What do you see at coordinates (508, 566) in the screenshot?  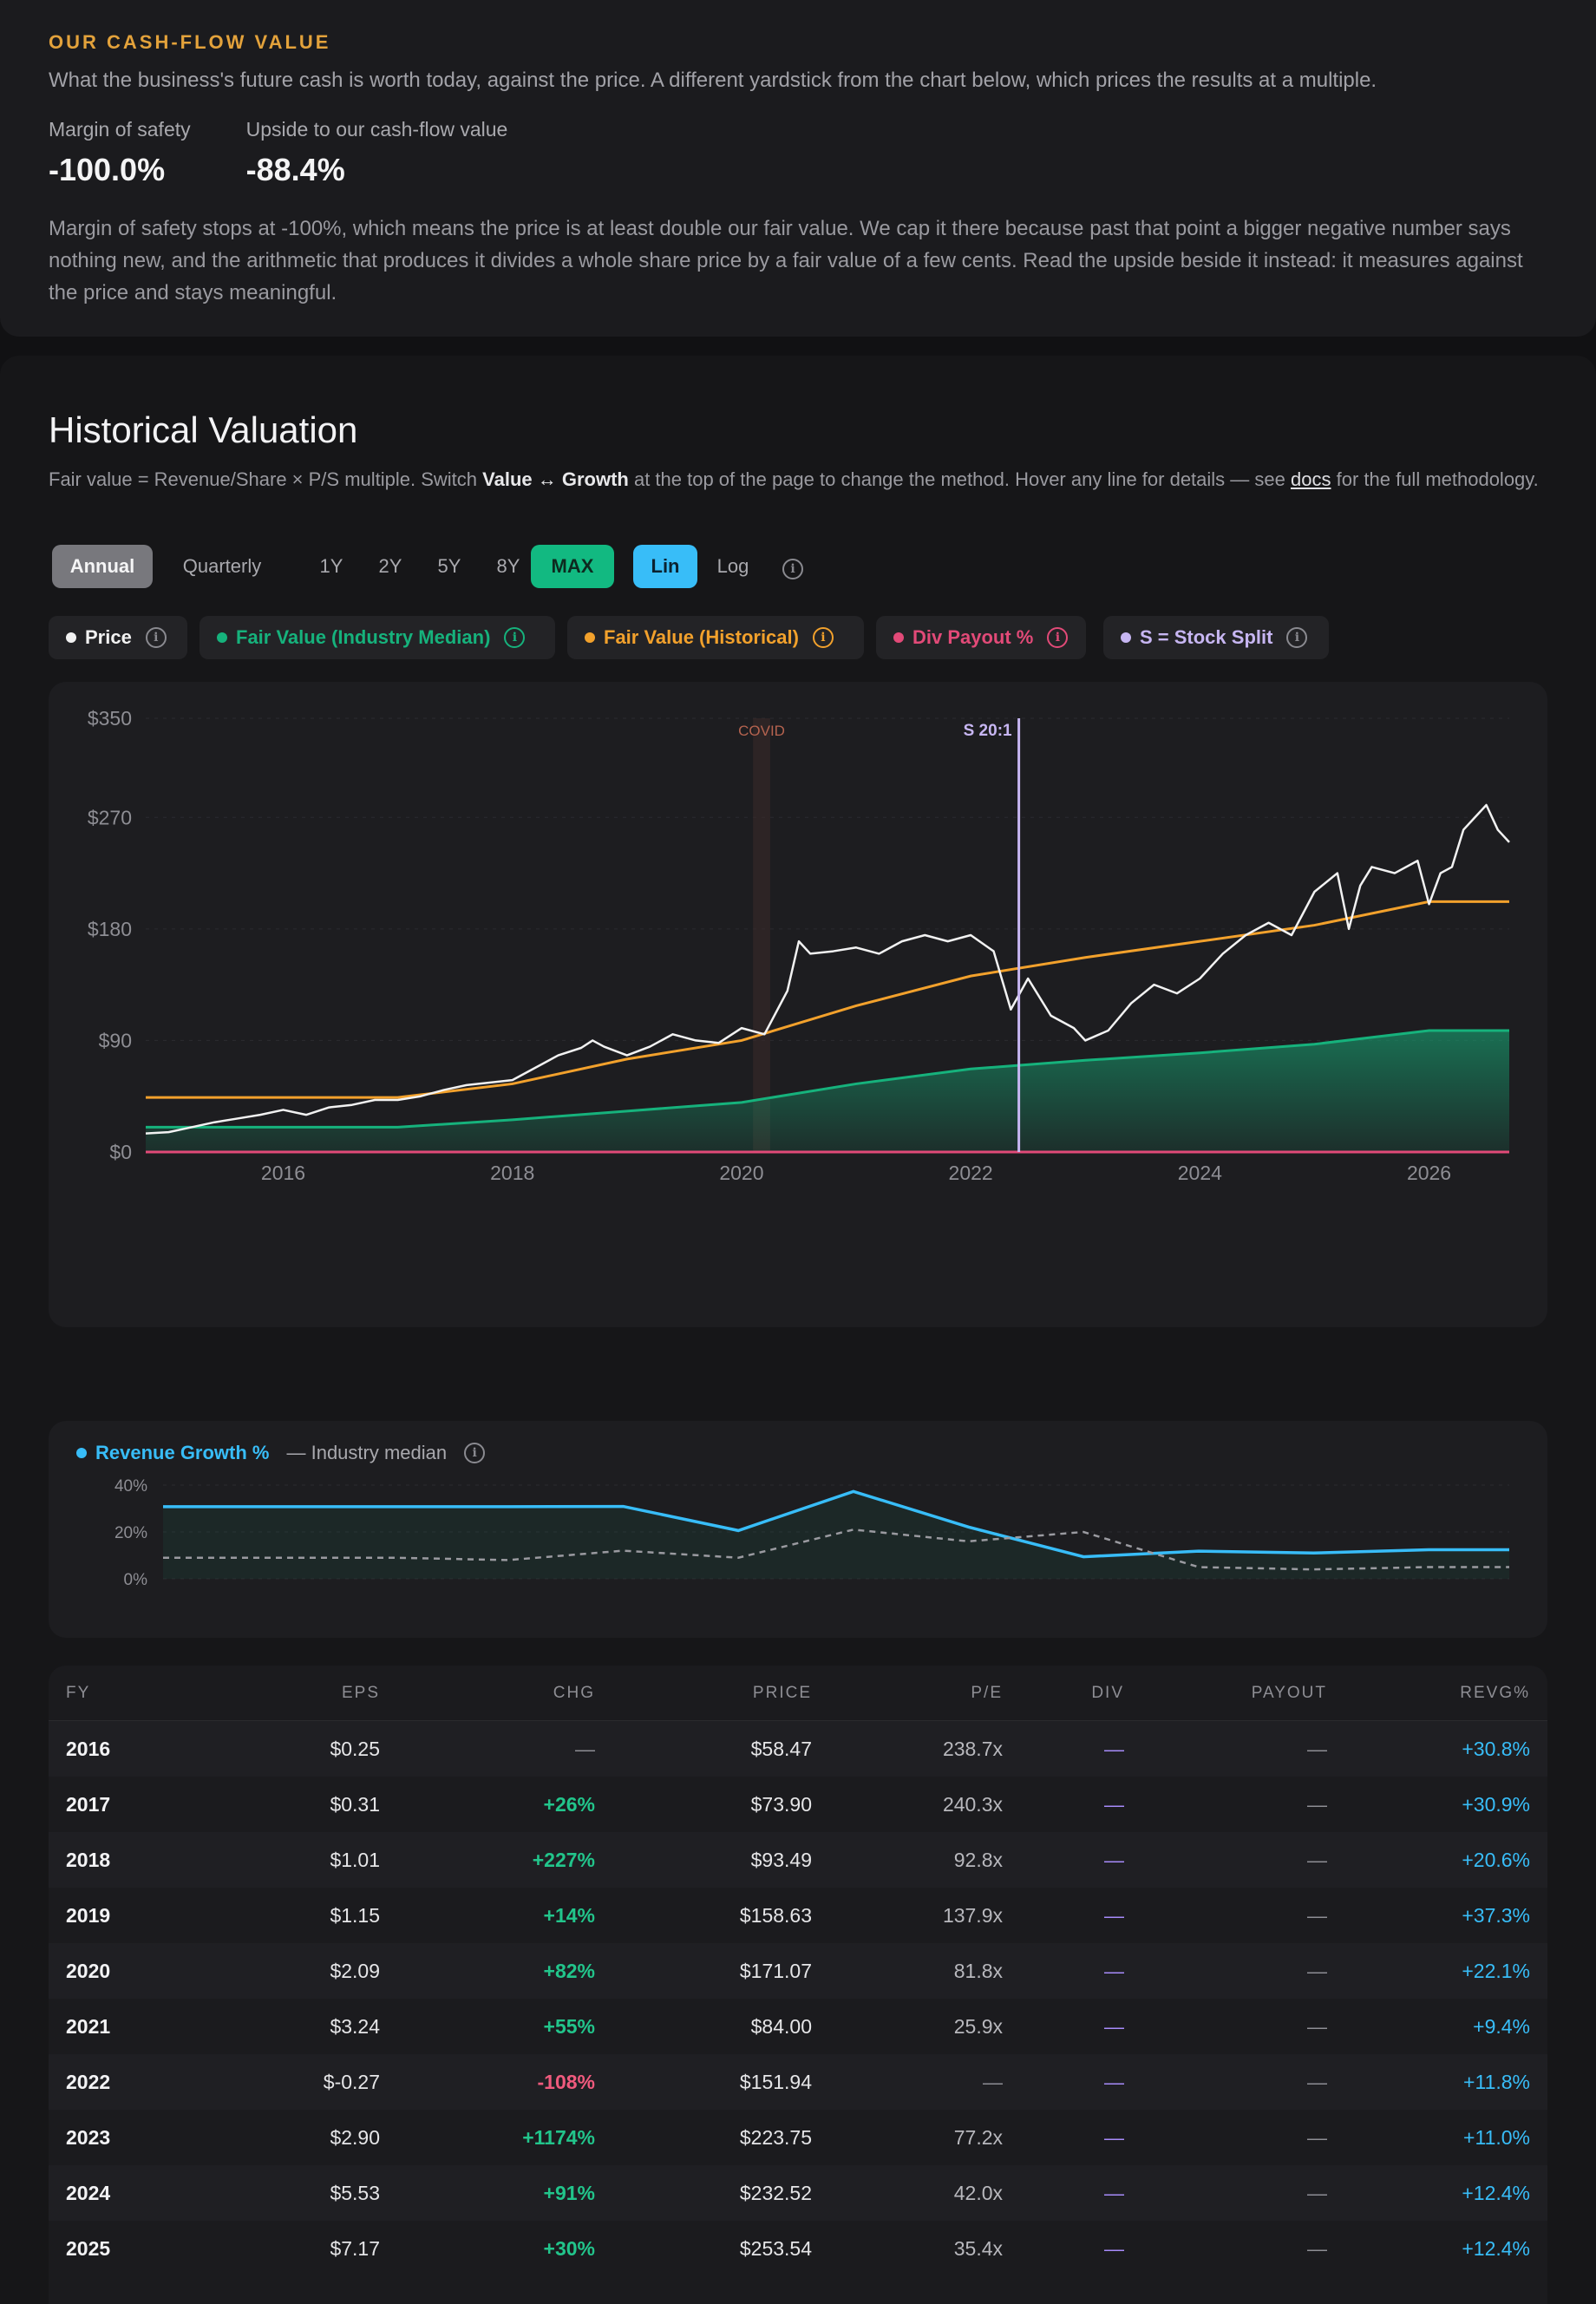 I see `range-8y: 8Y` at bounding box center [508, 566].